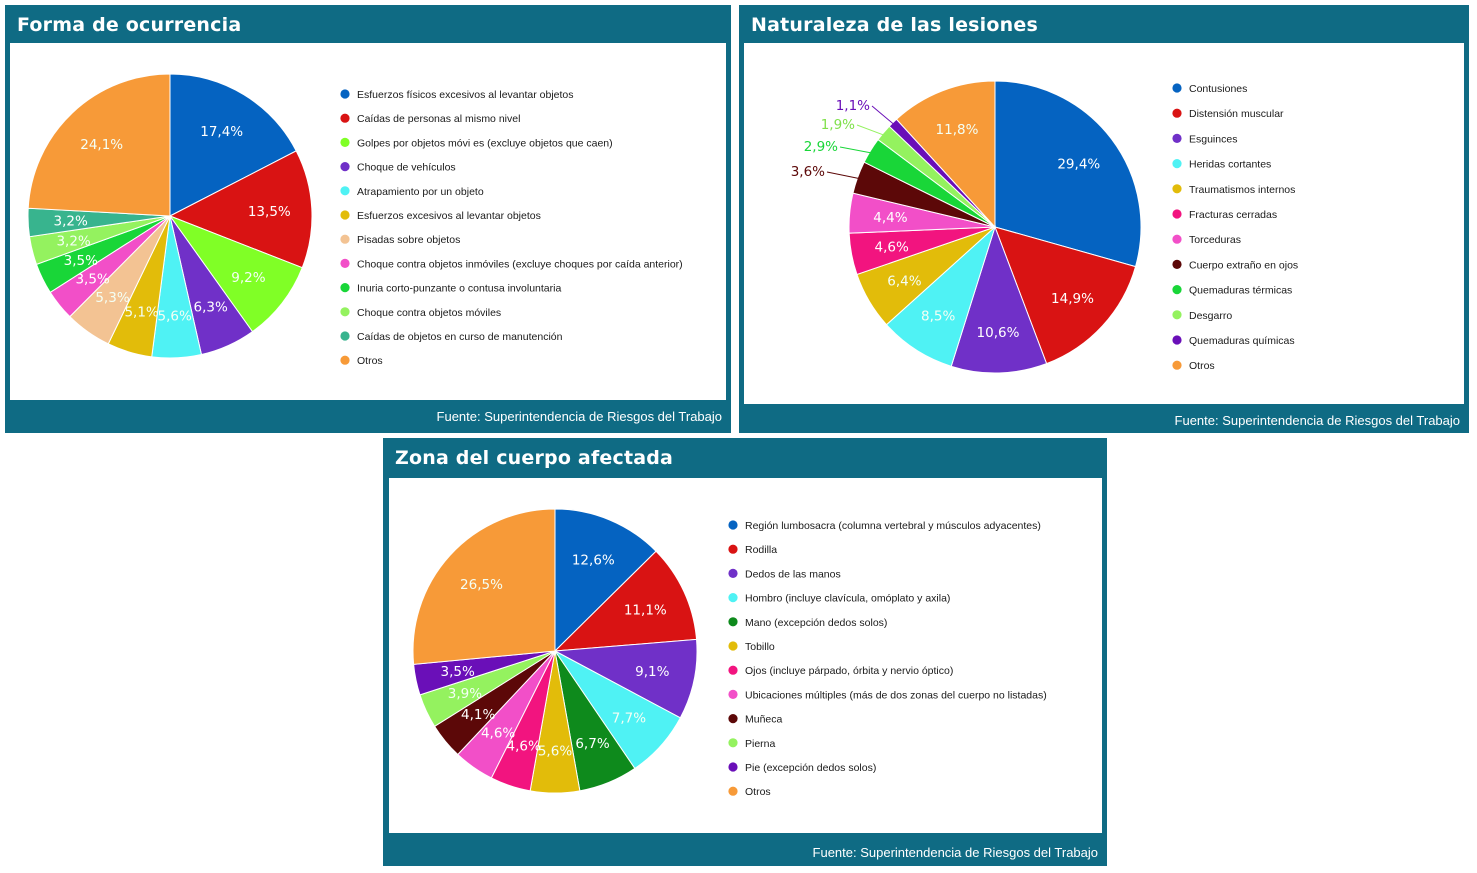 This screenshot has width=1477, height=873. I want to click on legend-entry: Cuerpo extraño en ojos, so click(1243, 265).